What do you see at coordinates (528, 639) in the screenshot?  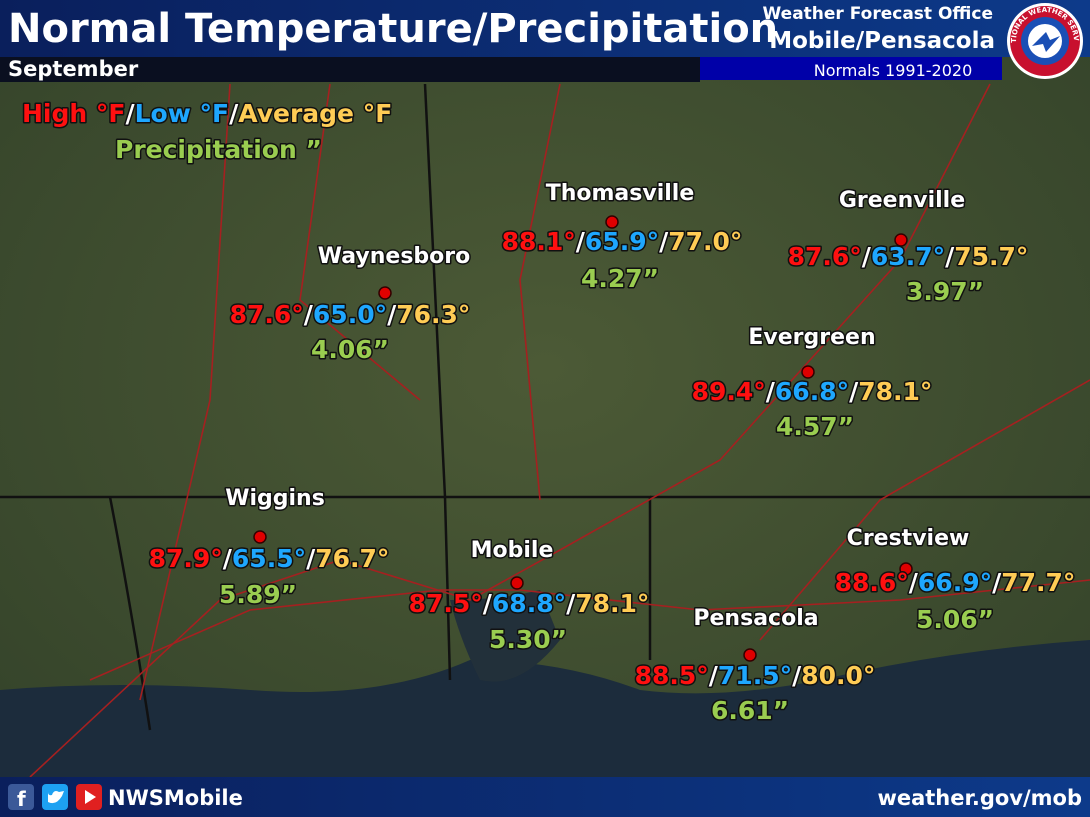 I see `city-precip: 5.30”` at bounding box center [528, 639].